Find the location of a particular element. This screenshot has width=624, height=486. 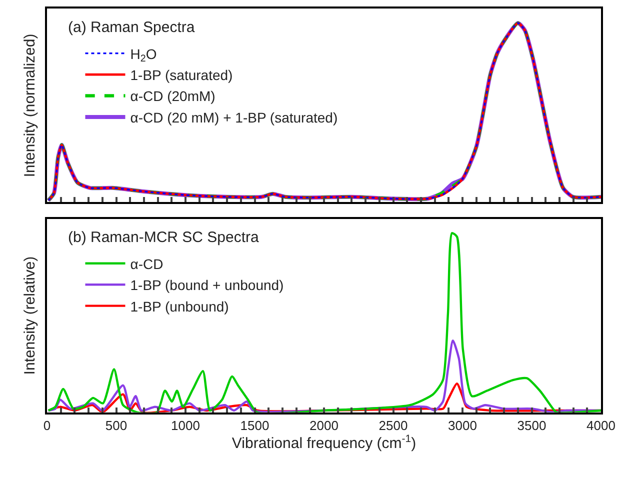

legend-label: α-CD (20mM) is located at coordinates (173, 96).